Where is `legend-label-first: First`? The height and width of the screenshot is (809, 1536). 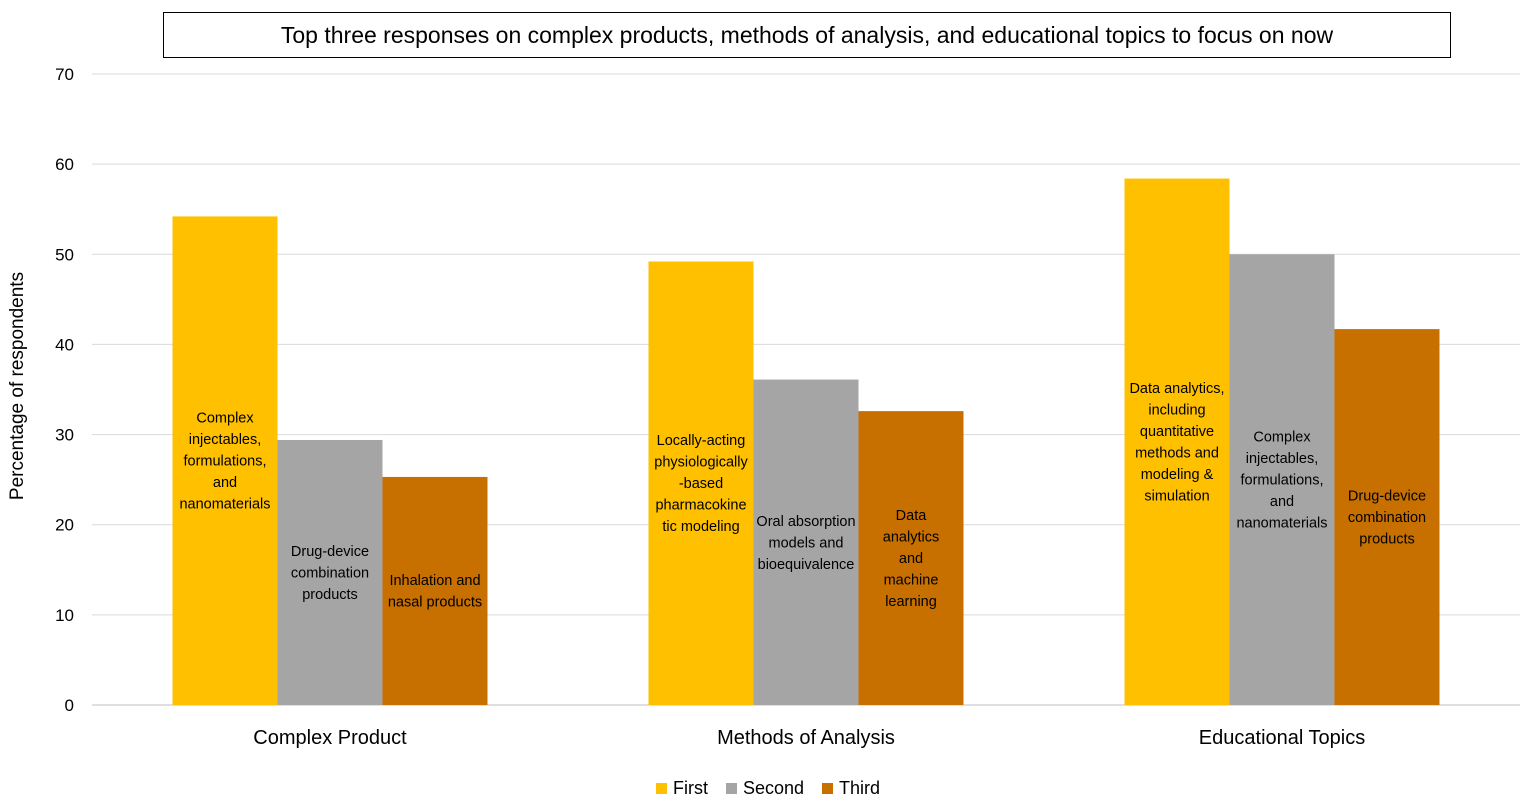 legend-label-first: First is located at coordinates (690, 788).